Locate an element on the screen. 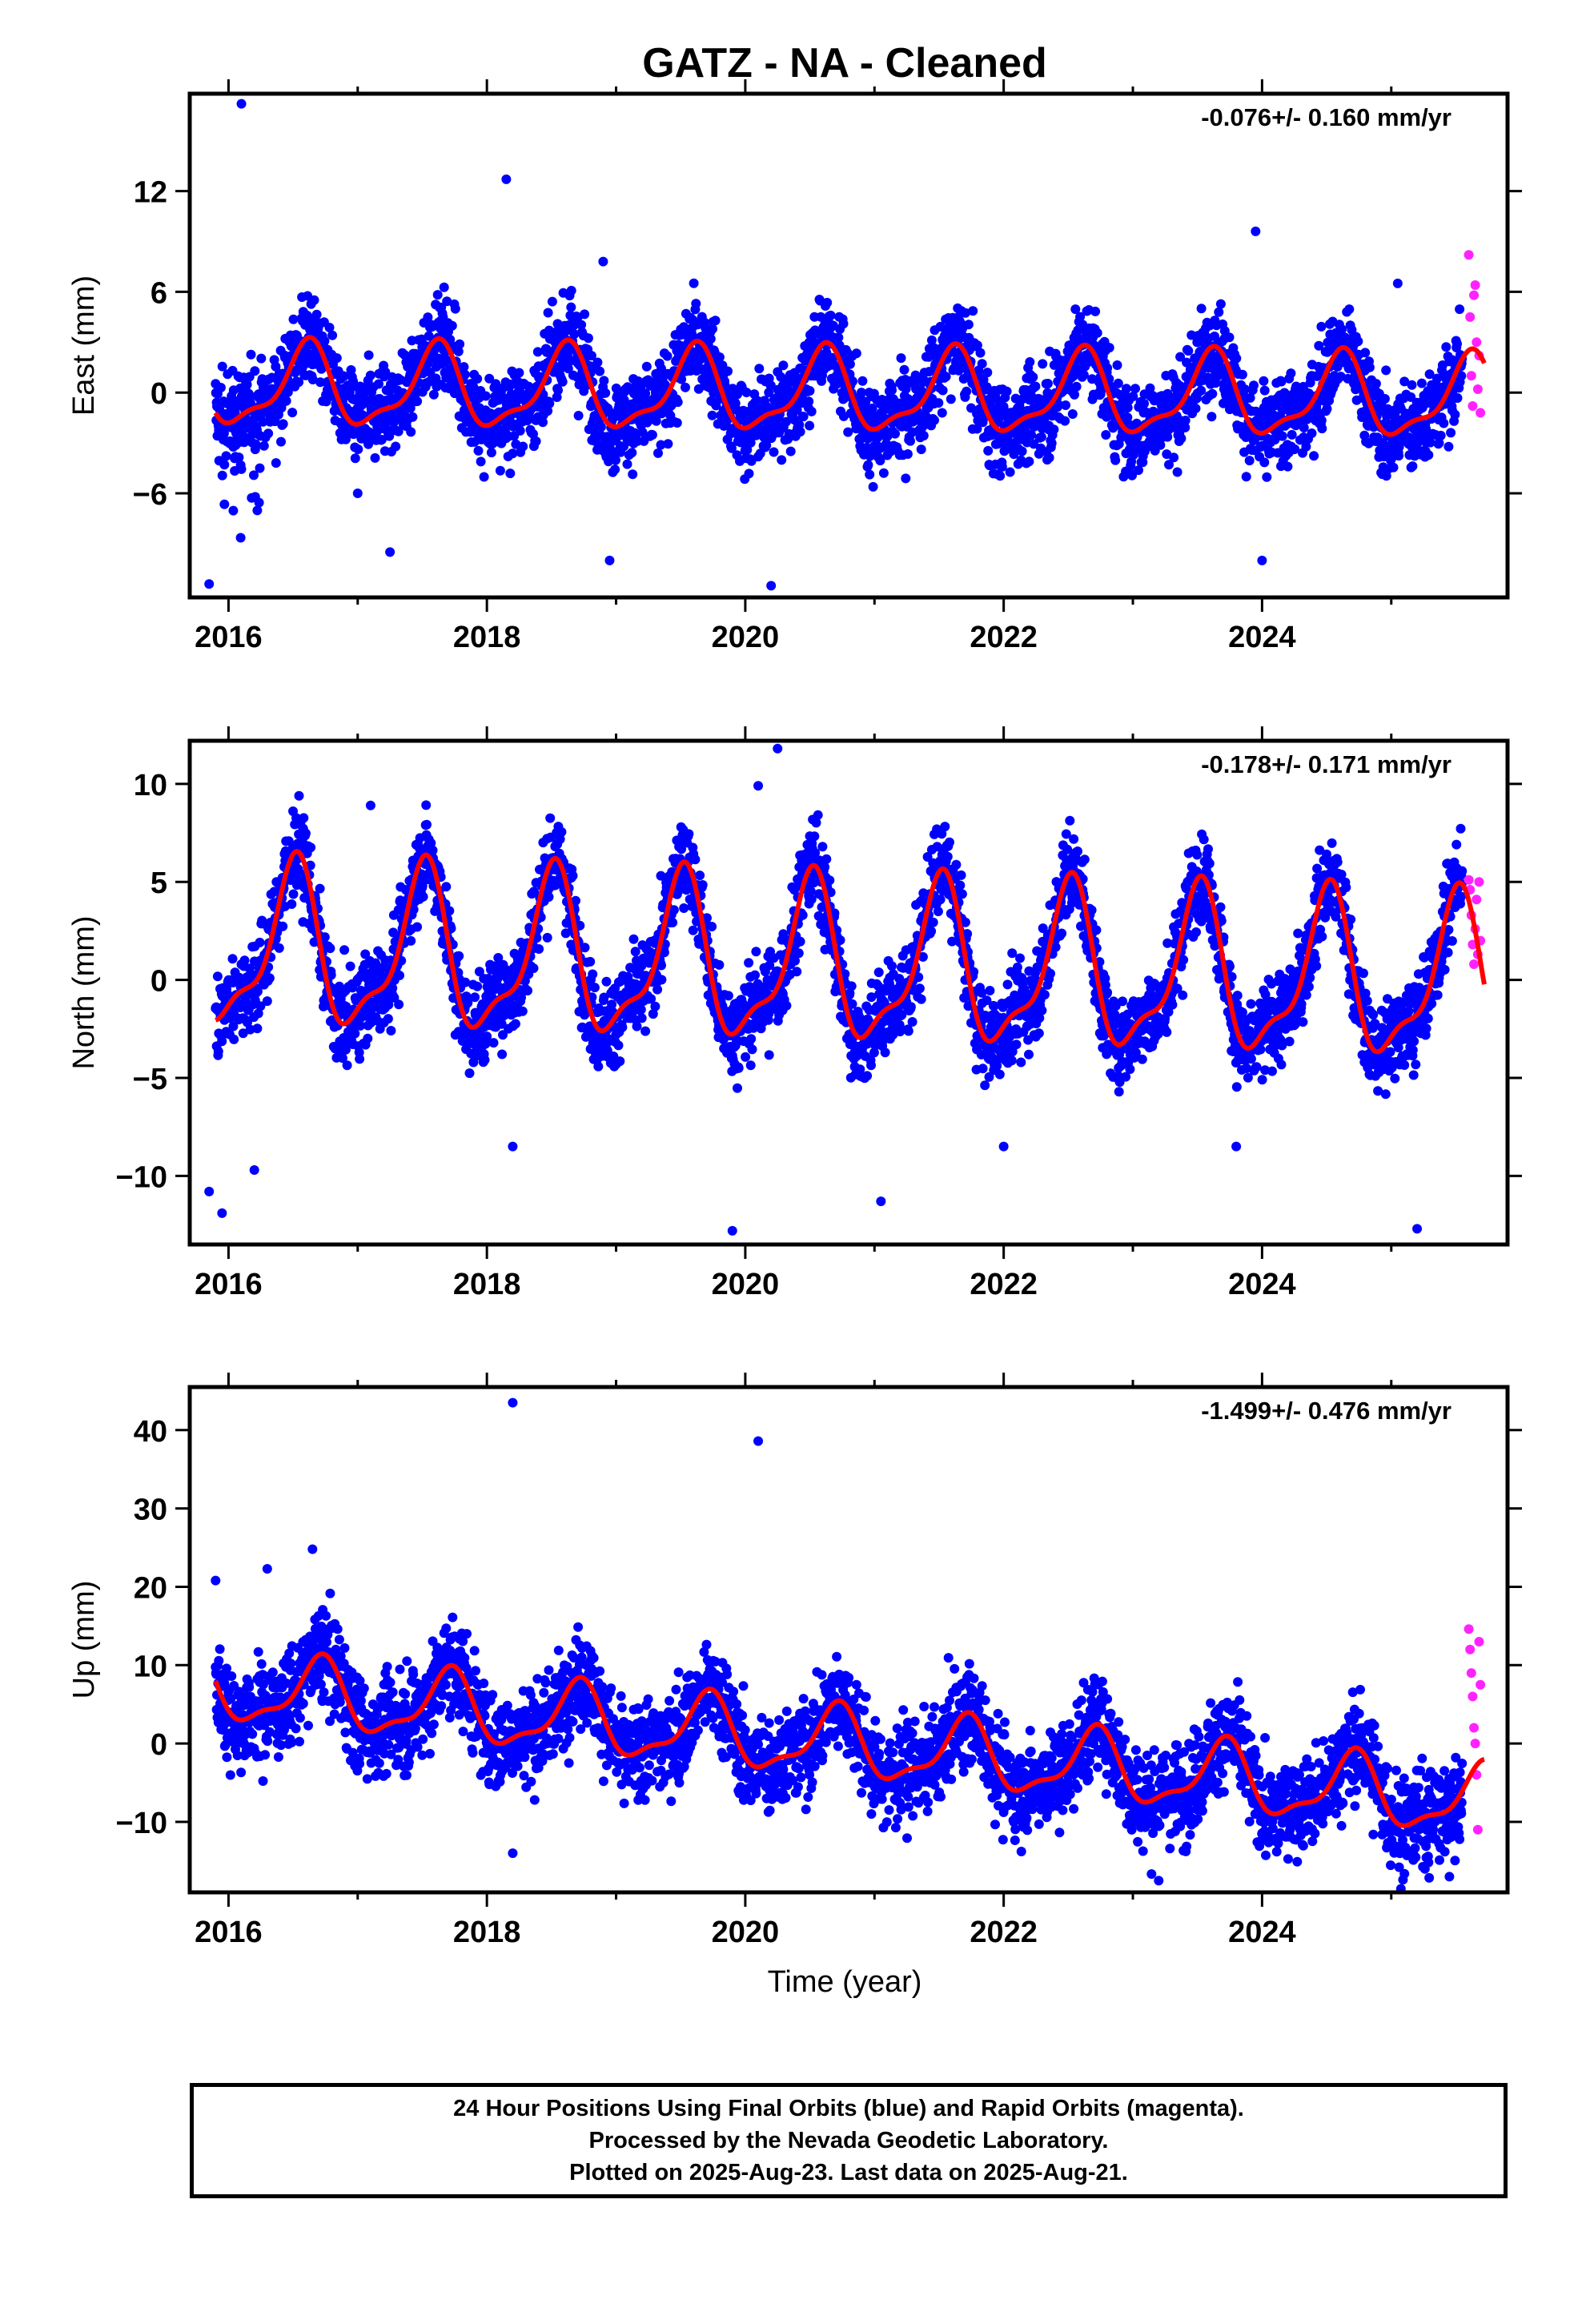 The width and height of the screenshot is (1582, 2324). y-tick-label: 12 is located at coordinates (151, 193).